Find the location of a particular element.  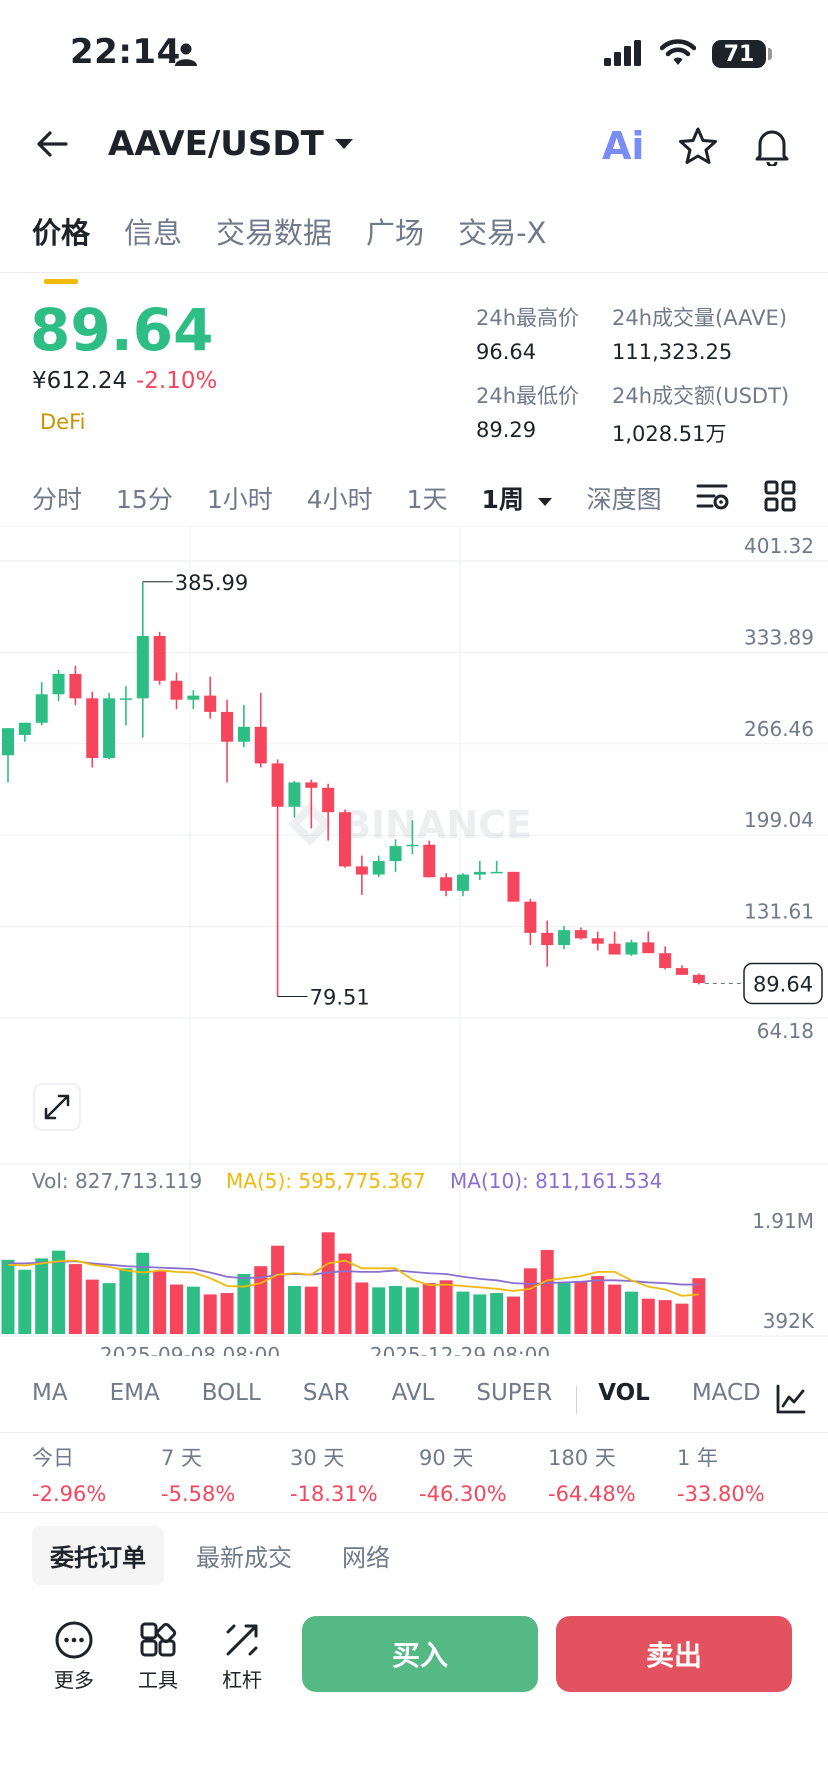

battery-level: 71 is located at coordinates (739, 54).